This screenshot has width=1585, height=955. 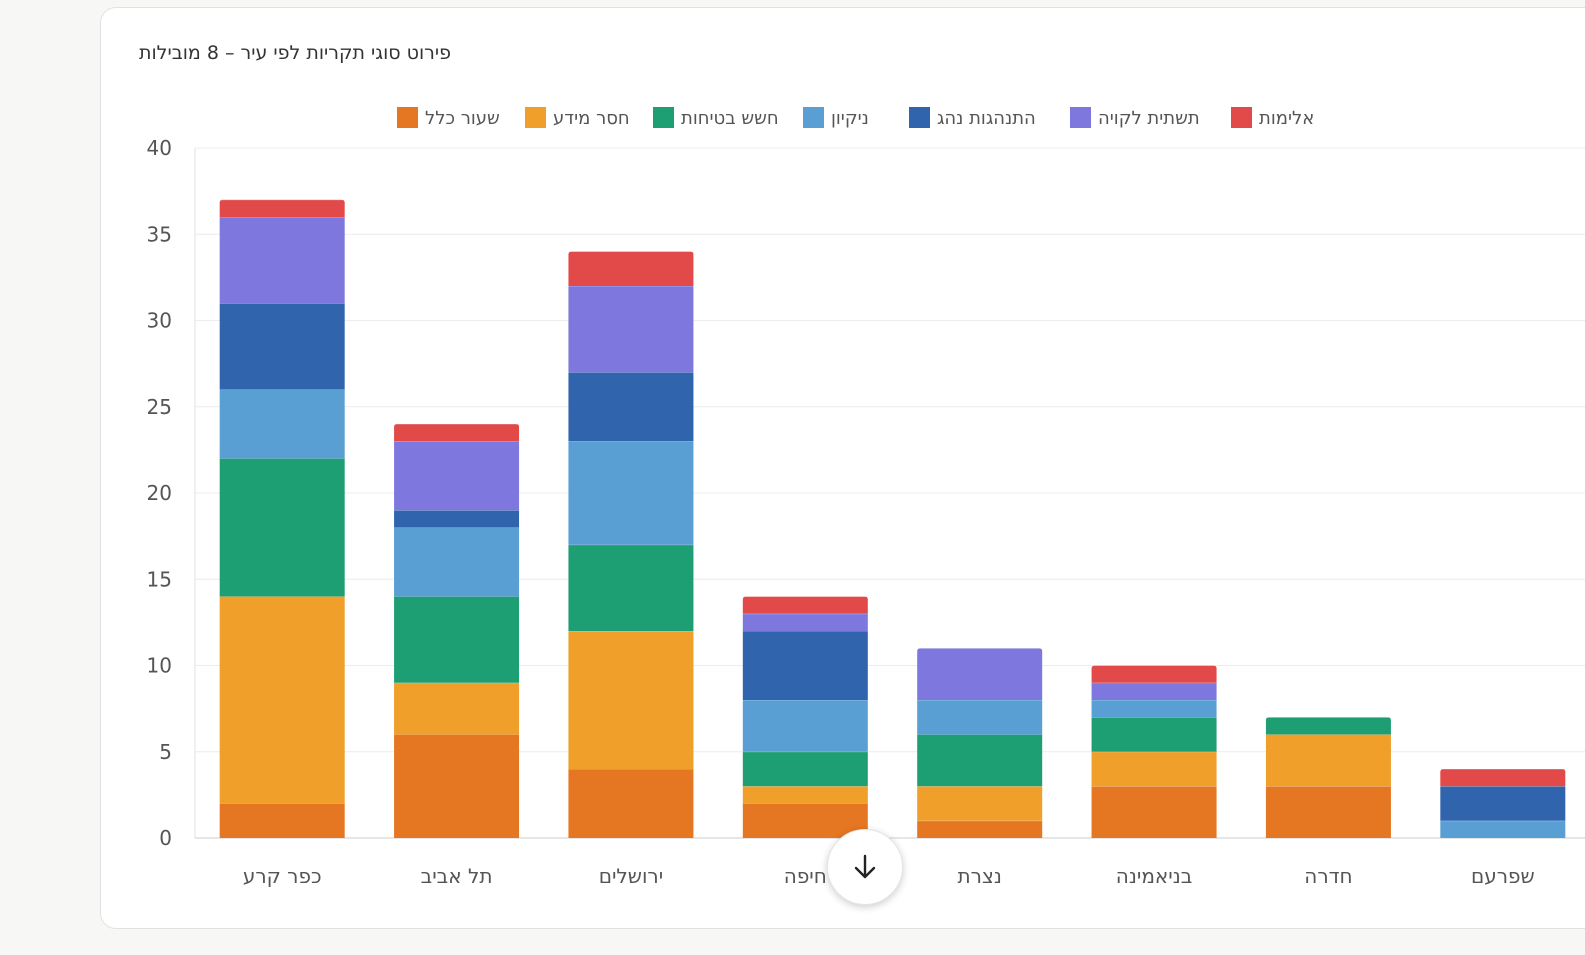 I want to click on y-tick-label: 10, so click(x=159, y=666).